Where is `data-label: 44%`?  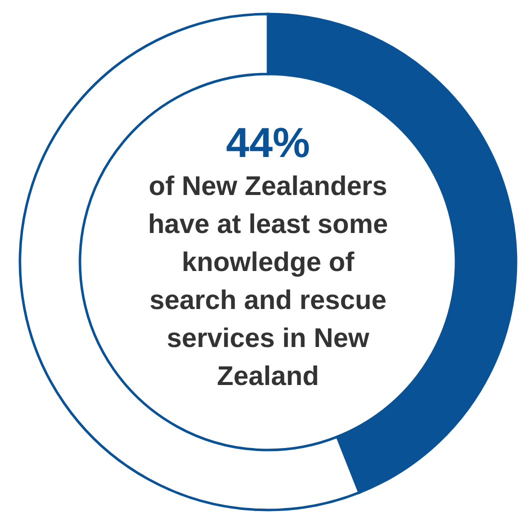 data-label: 44% is located at coordinates (268, 142).